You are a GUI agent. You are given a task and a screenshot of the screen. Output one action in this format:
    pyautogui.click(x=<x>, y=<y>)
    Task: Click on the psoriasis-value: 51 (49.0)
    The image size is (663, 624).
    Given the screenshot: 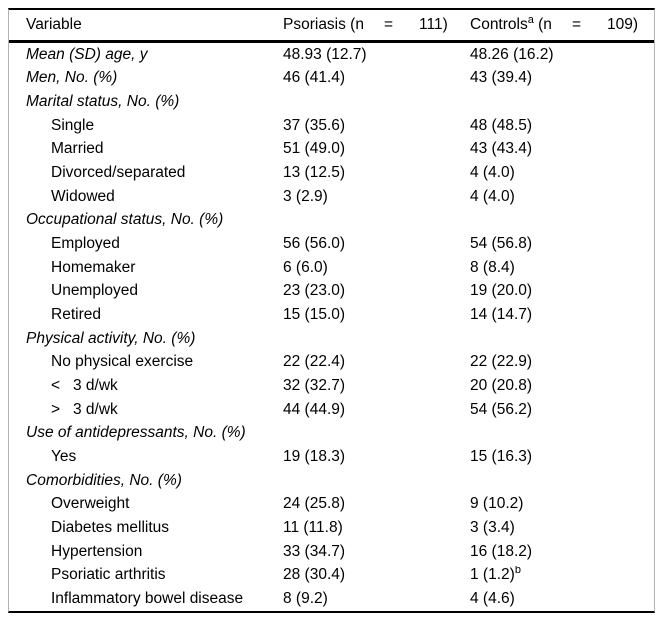 What is the action you would take?
    pyautogui.click(x=314, y=149)
    